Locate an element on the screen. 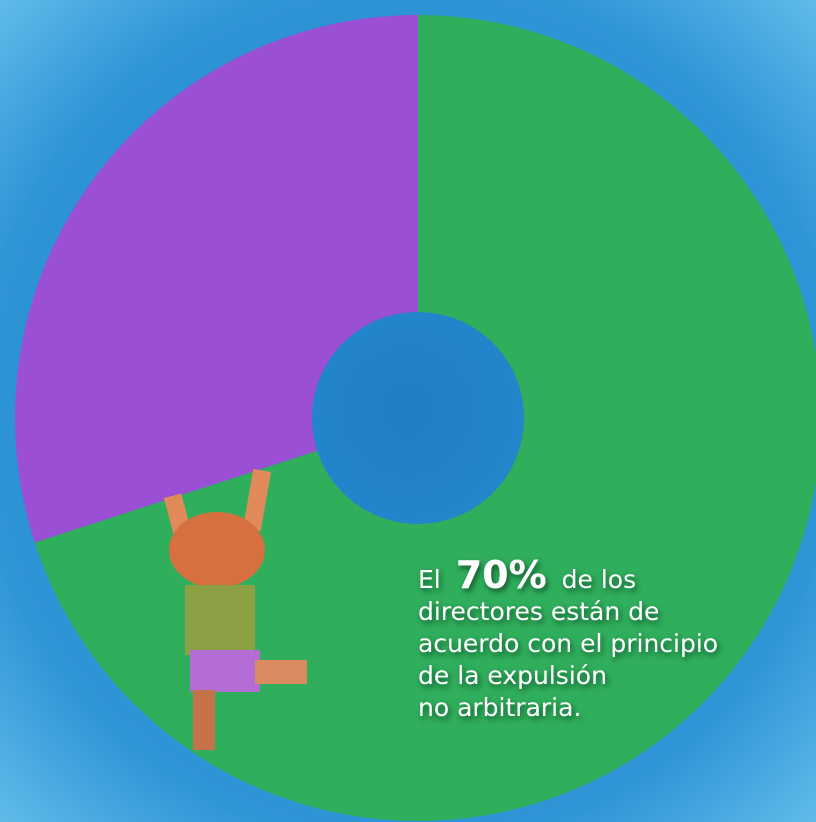 This screenshot has width=816, height=822. annotation-line: de la expulsión is located at coordinates (512, 675).